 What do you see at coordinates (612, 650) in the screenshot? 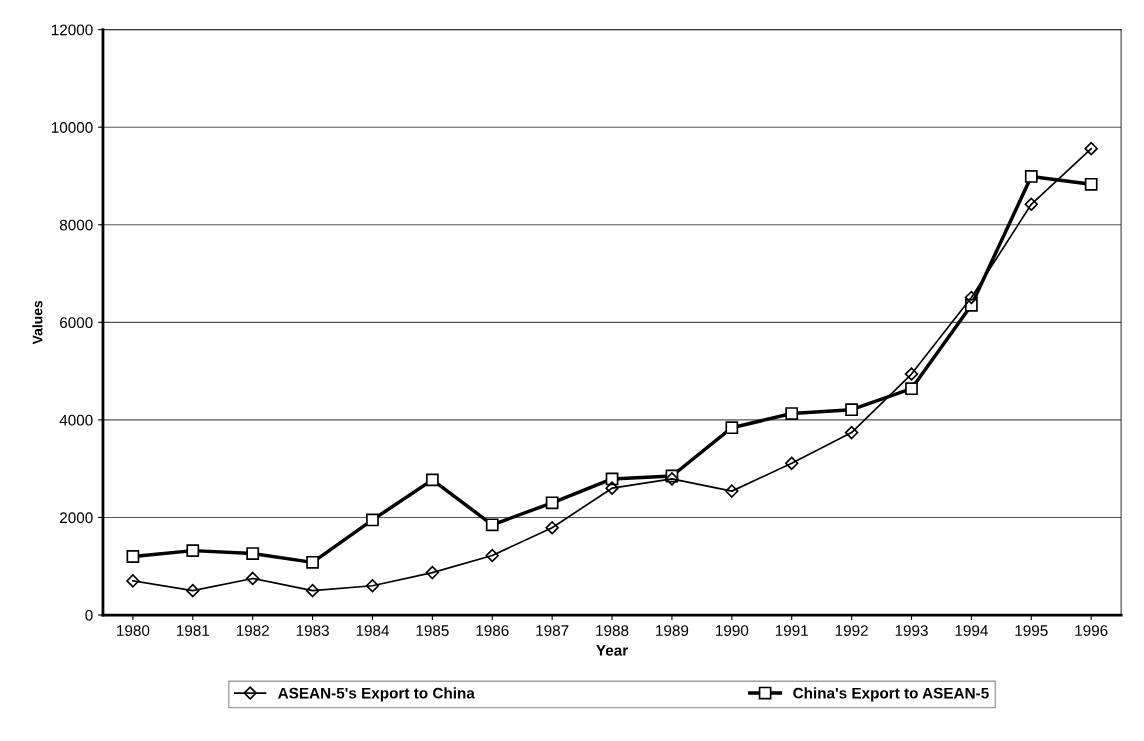
I see `x-axis-title: Year` at bounding box center [612, 650].